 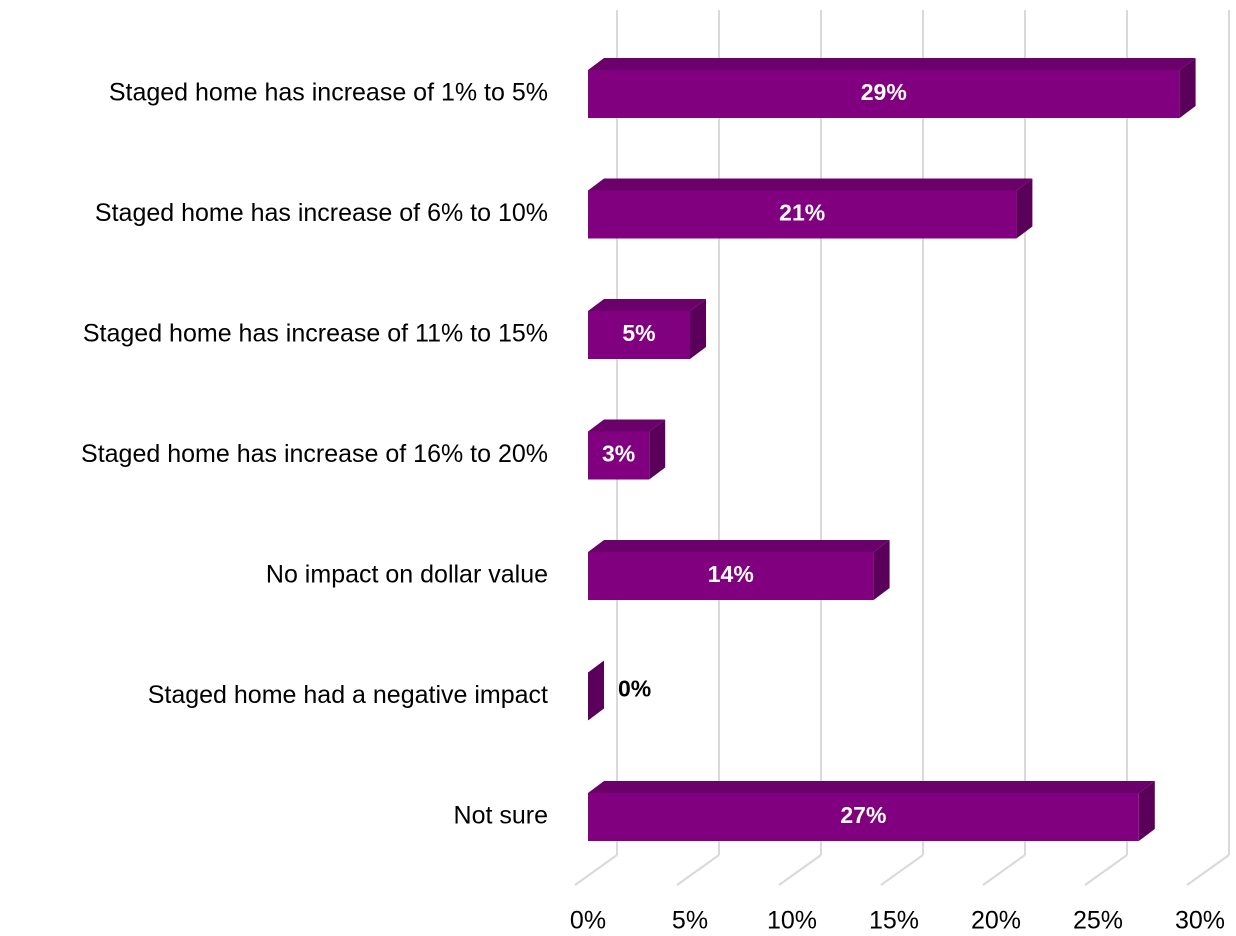 What do you see at coordinates (1098, 921) in the screenshot?
I see `x-tick-label: 25%` at bounding box center [1098, 921].